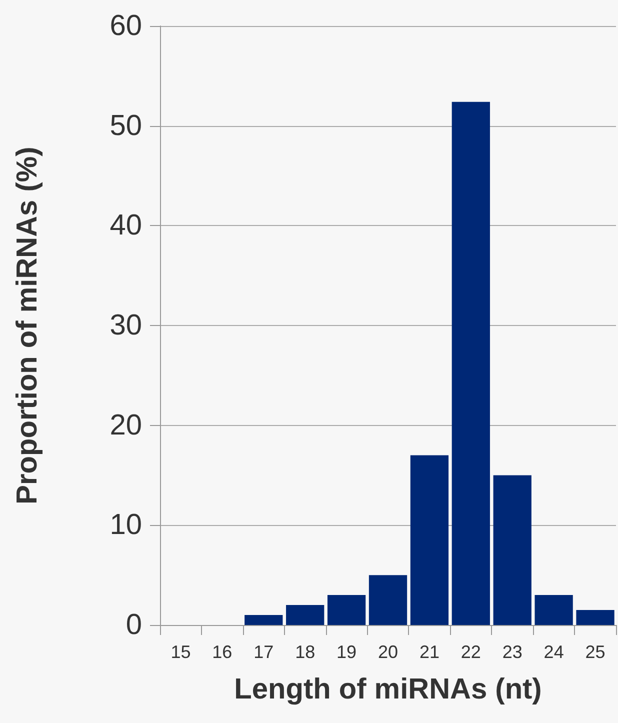  Describe the element at coordinates (28, 325) in the screenshot. I see `y-axis-title: Proportion of miRNAs (%)` at that location.